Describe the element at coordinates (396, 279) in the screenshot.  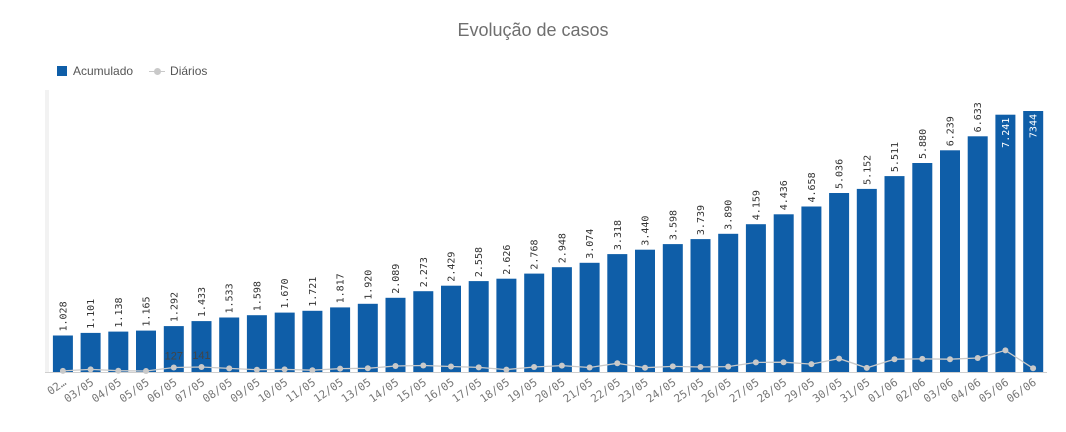
I see `bar-value-label: 2.089` at that location.